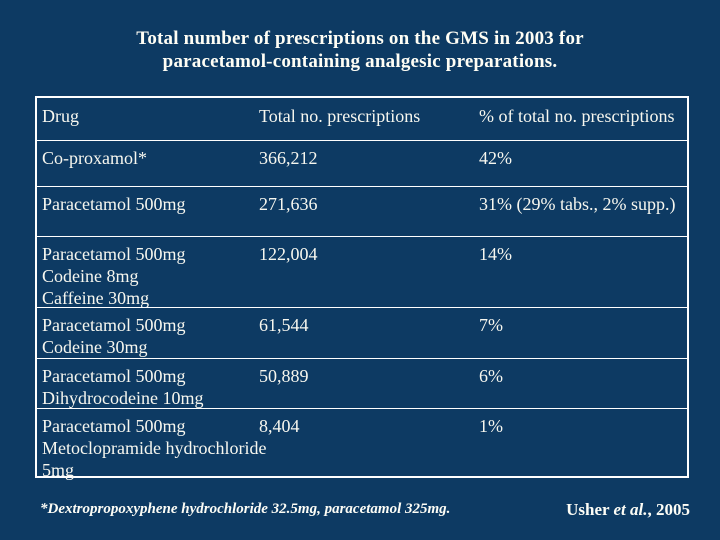 Image resolution: width=720 pixels, height=540 pixels. What do you see at coordinates (284, 325) in the screenshot?
I see `total-prescriptions-value: 61,544` at bounding box center [284, 325].